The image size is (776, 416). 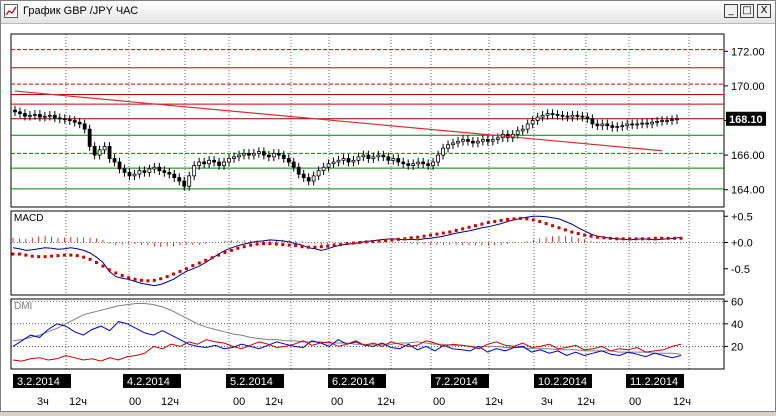 What do you see at coordinates (748, 52) in the screenshot?
I see `price-axis-tick-label: 172.00` at bounding box center [748, 52].